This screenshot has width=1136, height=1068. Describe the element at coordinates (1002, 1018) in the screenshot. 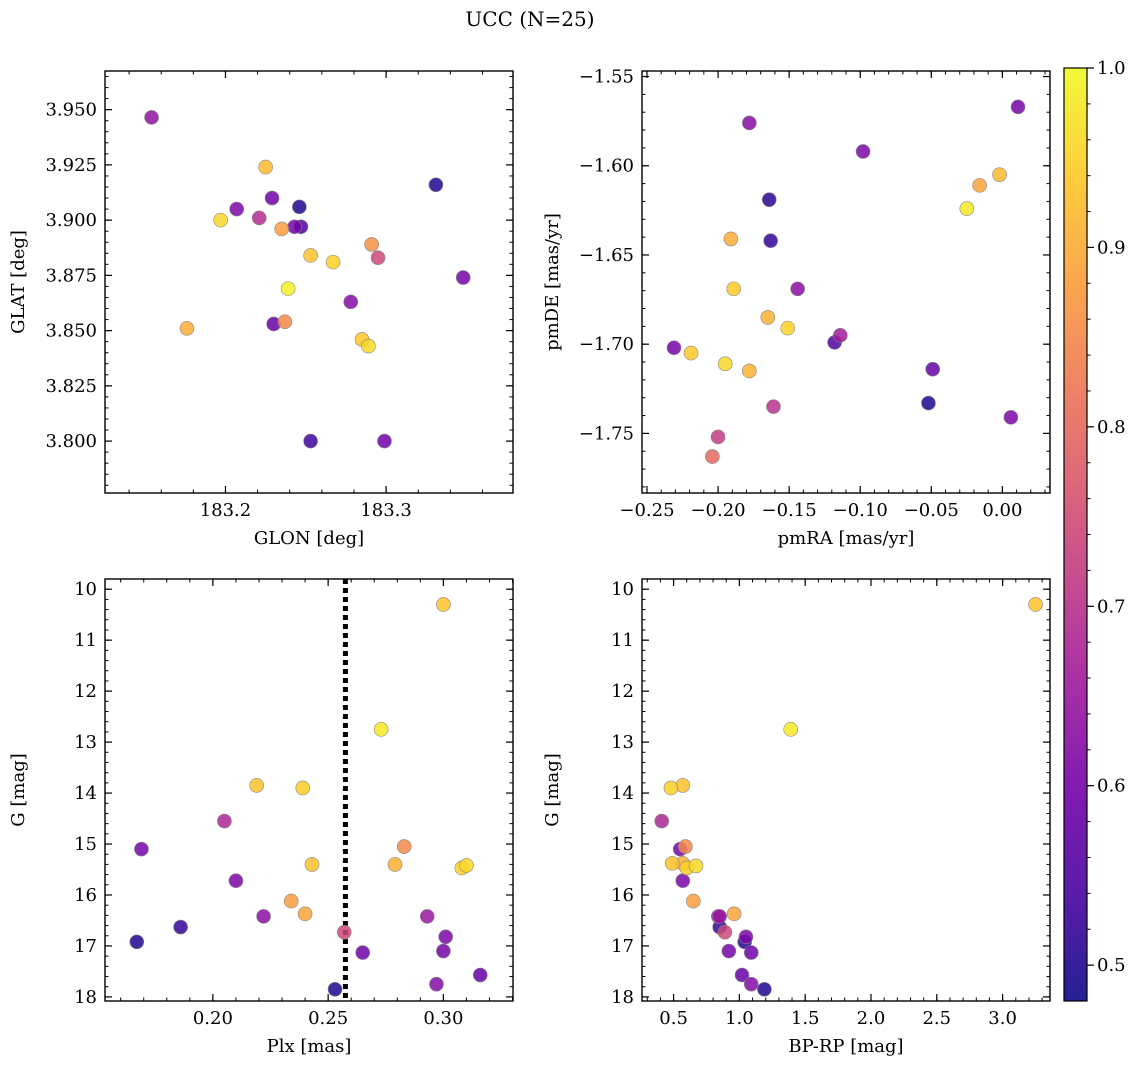

I see `x-tick-label: 3.0` at that location.